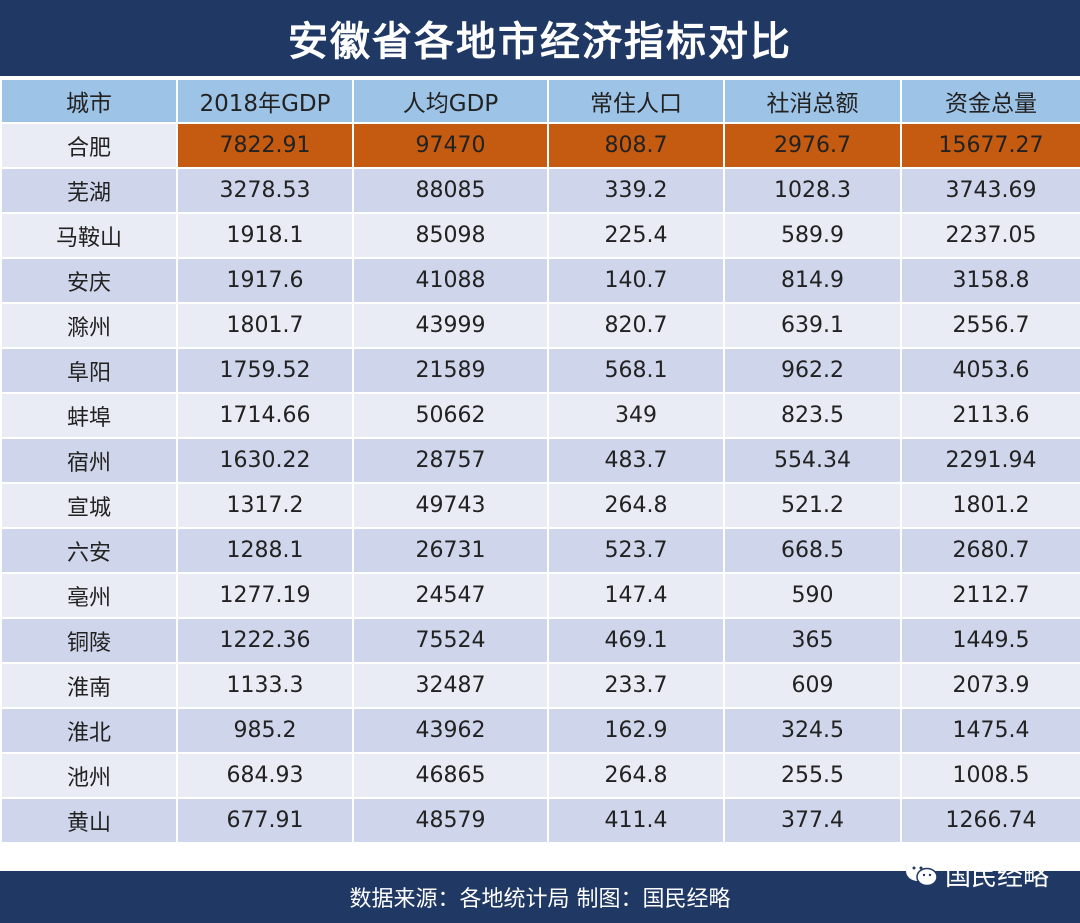 The height and width of the screenshot is (923, 1080). Describe the element at coordinates (89, 190) in the screenshot. I see `city-cell: 芜湖` at that location.